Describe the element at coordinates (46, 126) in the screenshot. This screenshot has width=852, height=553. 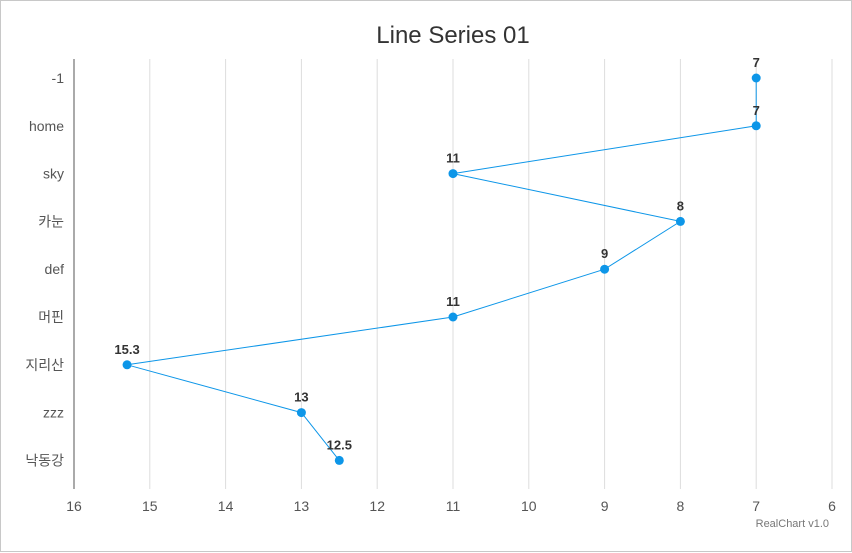
I see `category-label: home` at that location.